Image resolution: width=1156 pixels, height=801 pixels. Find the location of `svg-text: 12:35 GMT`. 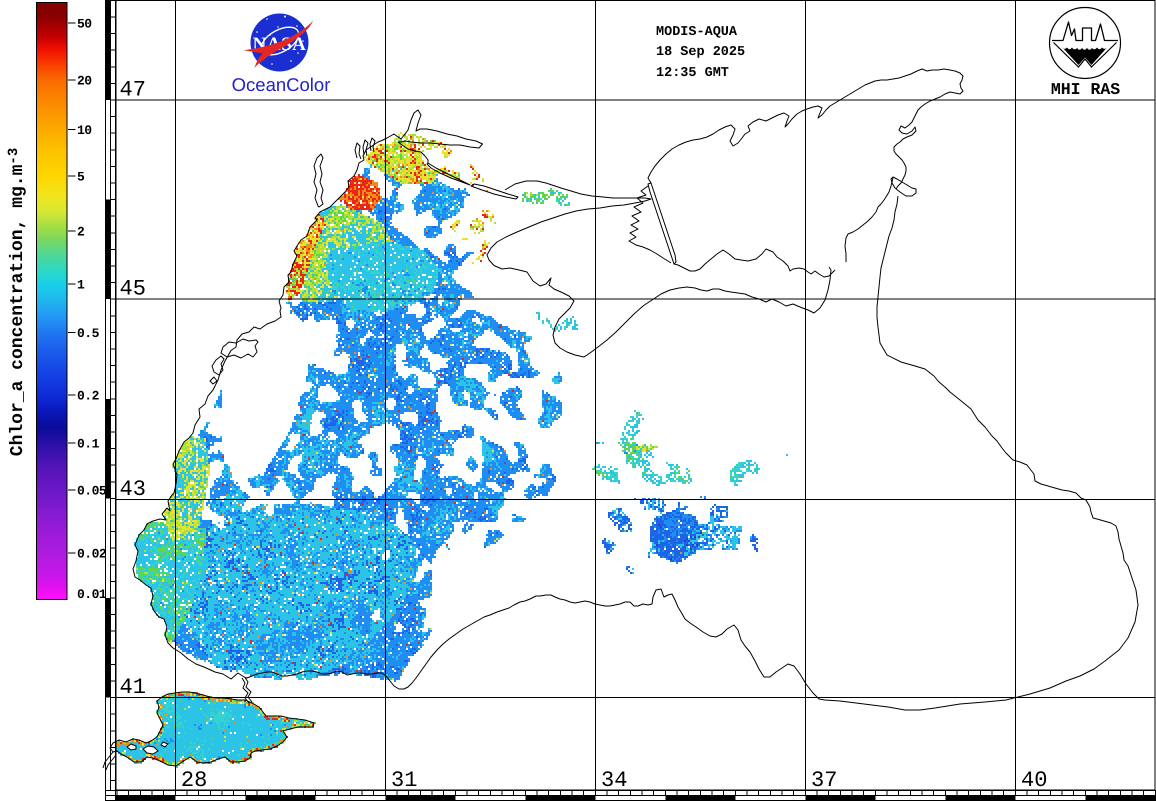

svg-text: 12:35 GMT is located at coordinates (692, 73).